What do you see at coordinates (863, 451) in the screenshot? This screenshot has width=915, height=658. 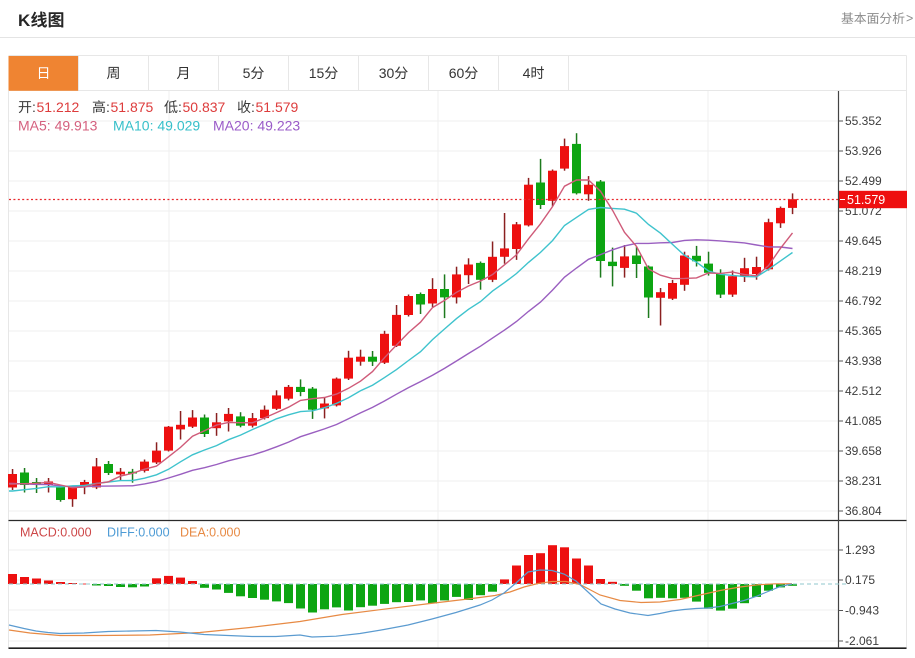 I see `svg-text: 39.658` at bounding box center [863, 451].